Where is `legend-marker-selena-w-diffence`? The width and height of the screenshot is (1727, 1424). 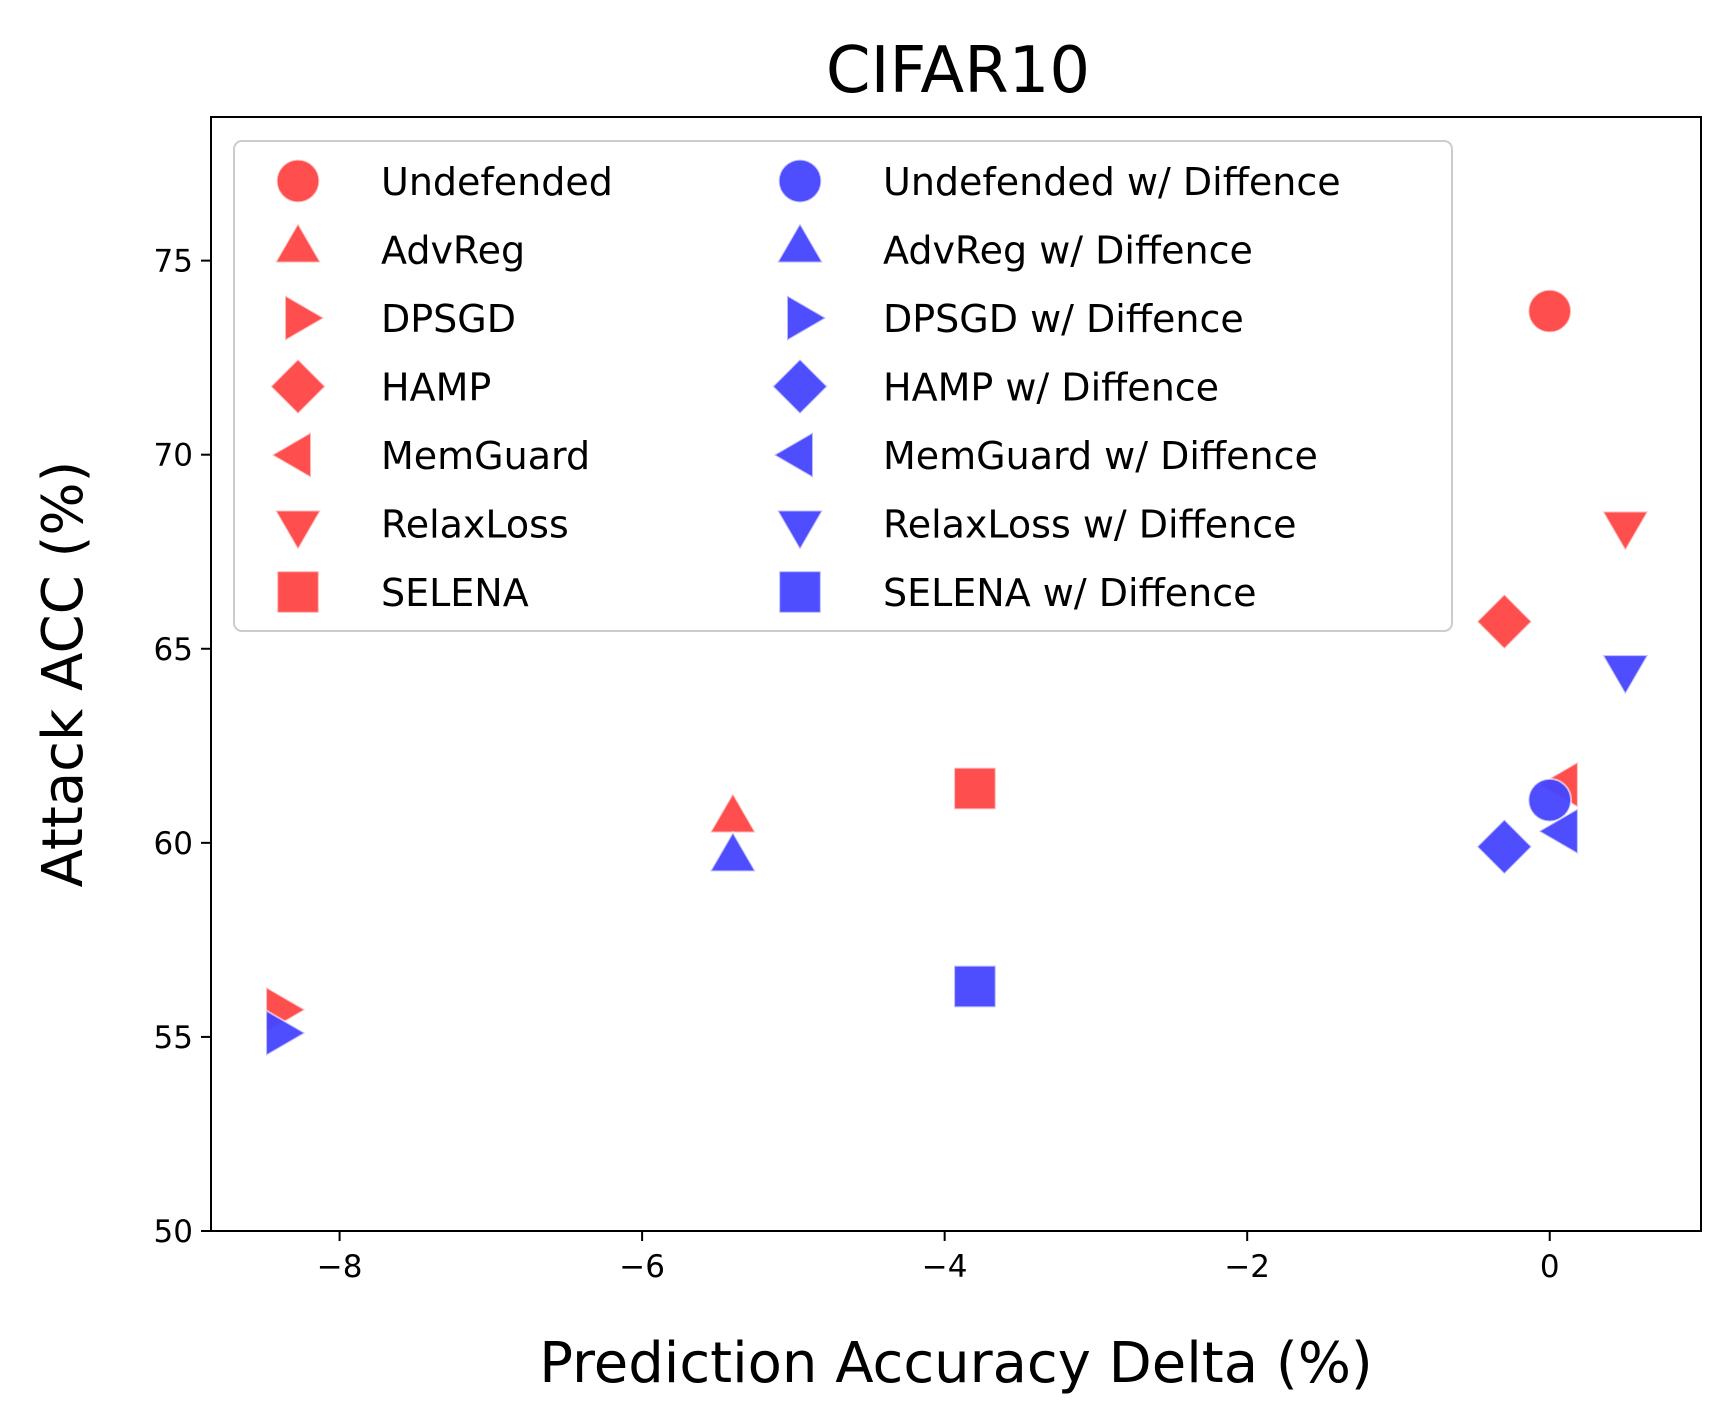 legend-marker-selena-w-diffence is located at coordinates (800, 592).